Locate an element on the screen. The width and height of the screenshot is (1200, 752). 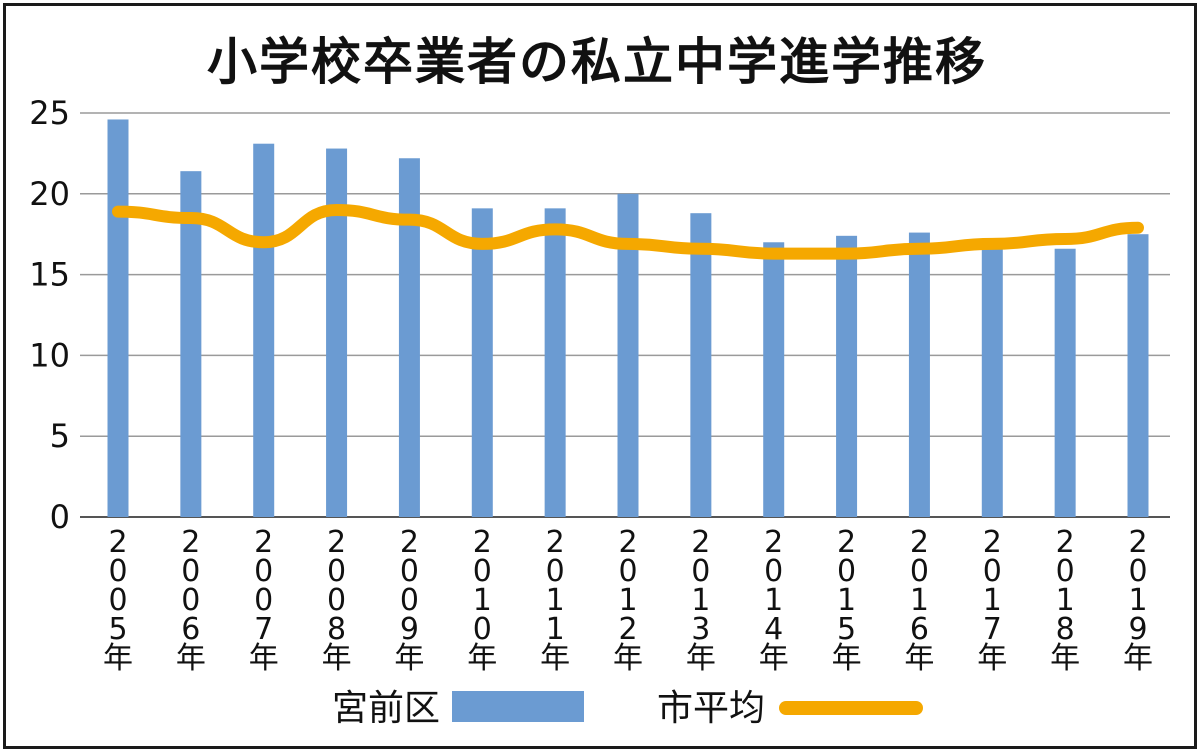
y-tick-label: 25 is located at coordinates (49, 113).